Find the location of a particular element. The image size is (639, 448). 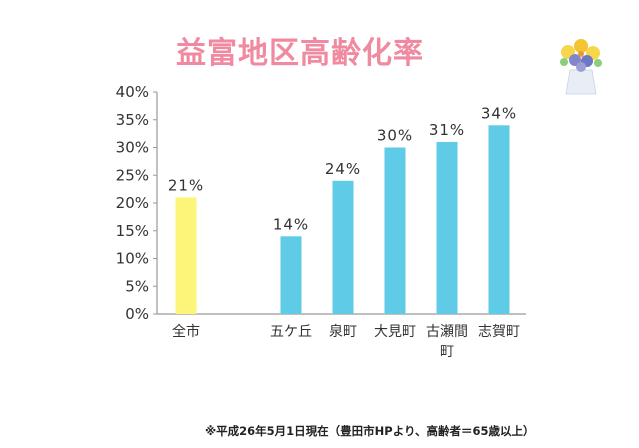

y-tick-label: 40% is located at coordinates (132, 92).